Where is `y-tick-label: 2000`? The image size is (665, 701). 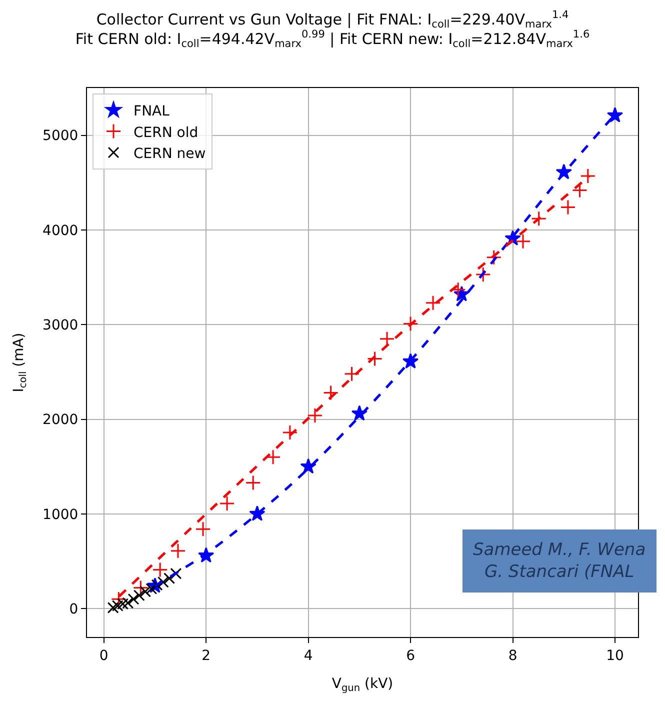
y-tick-label: 2000 is located at coordinates (60, 420).